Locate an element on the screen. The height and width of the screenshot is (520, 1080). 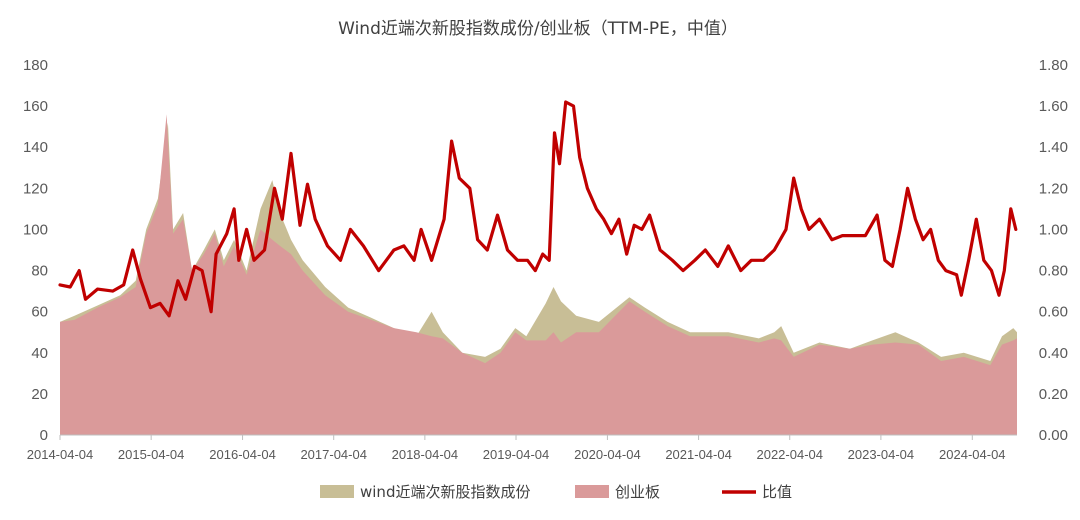
x-tick-label: 2017-04-04 is located at coordinates (333, 454).